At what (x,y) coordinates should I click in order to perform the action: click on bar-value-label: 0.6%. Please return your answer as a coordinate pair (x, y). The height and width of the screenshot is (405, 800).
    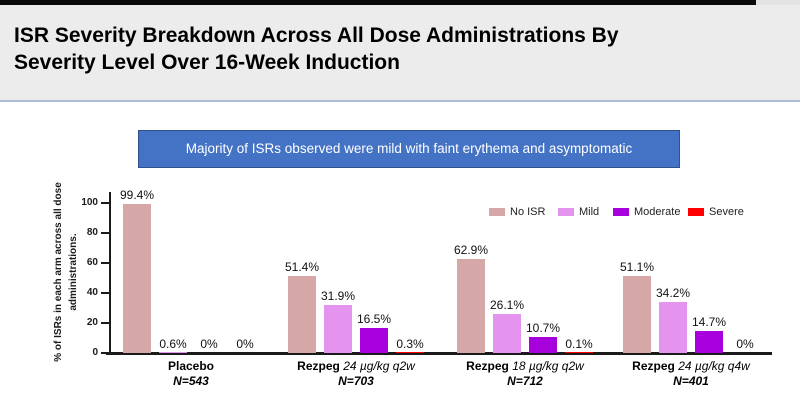
    Looking at the image, I should click on (173, 344).